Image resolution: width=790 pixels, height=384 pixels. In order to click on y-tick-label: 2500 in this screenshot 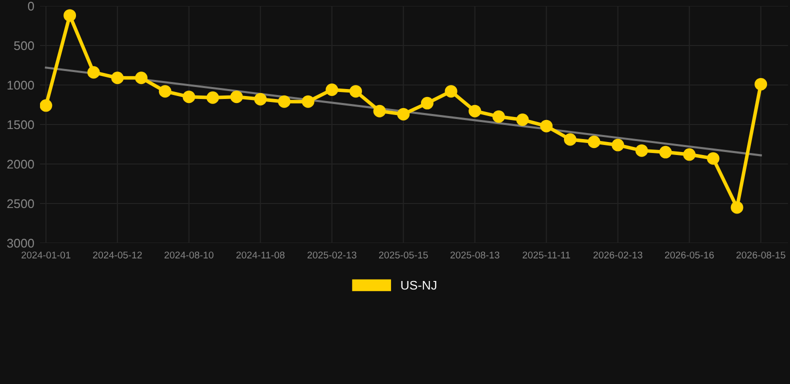, I will do `click(20, 203)`.